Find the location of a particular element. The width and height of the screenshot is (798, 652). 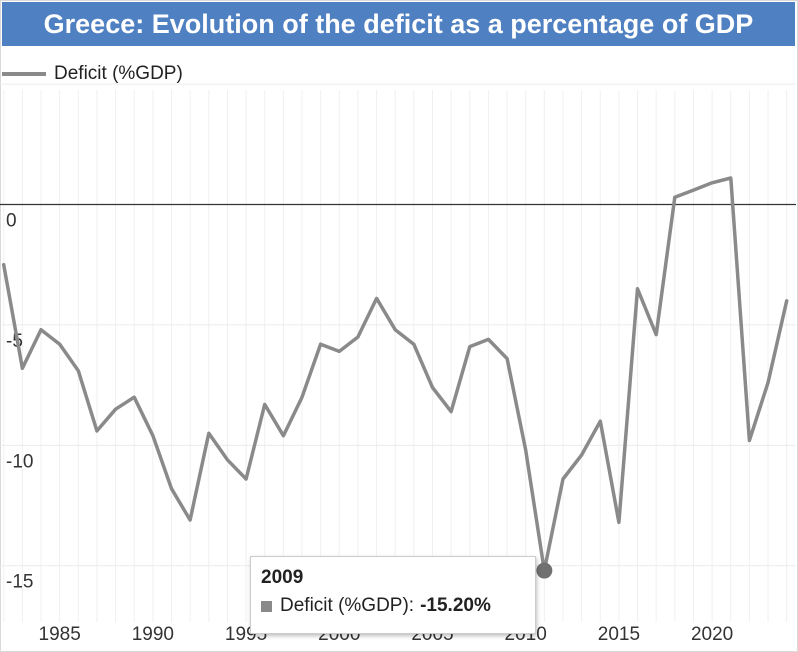

legend: Deficit (%GDP) is located at coordinates (92, 74).